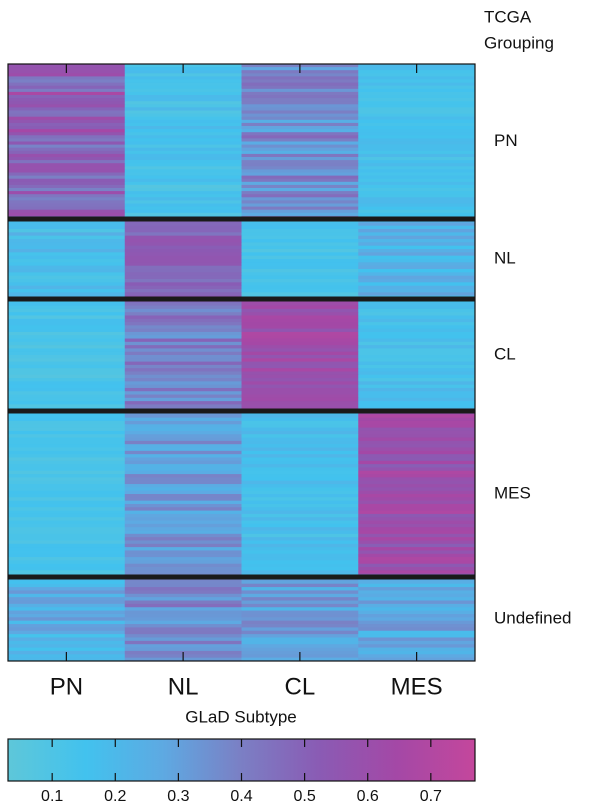 The image size is (591, 810). Describe the element at coordinates (241, 716) in the screenshot. I see `x-axis-title: GLaD Subtype` at that location.